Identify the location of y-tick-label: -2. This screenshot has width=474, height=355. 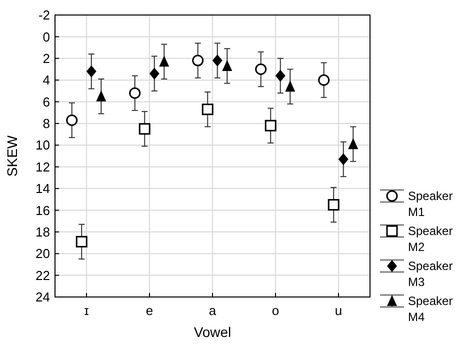
(44, 15).